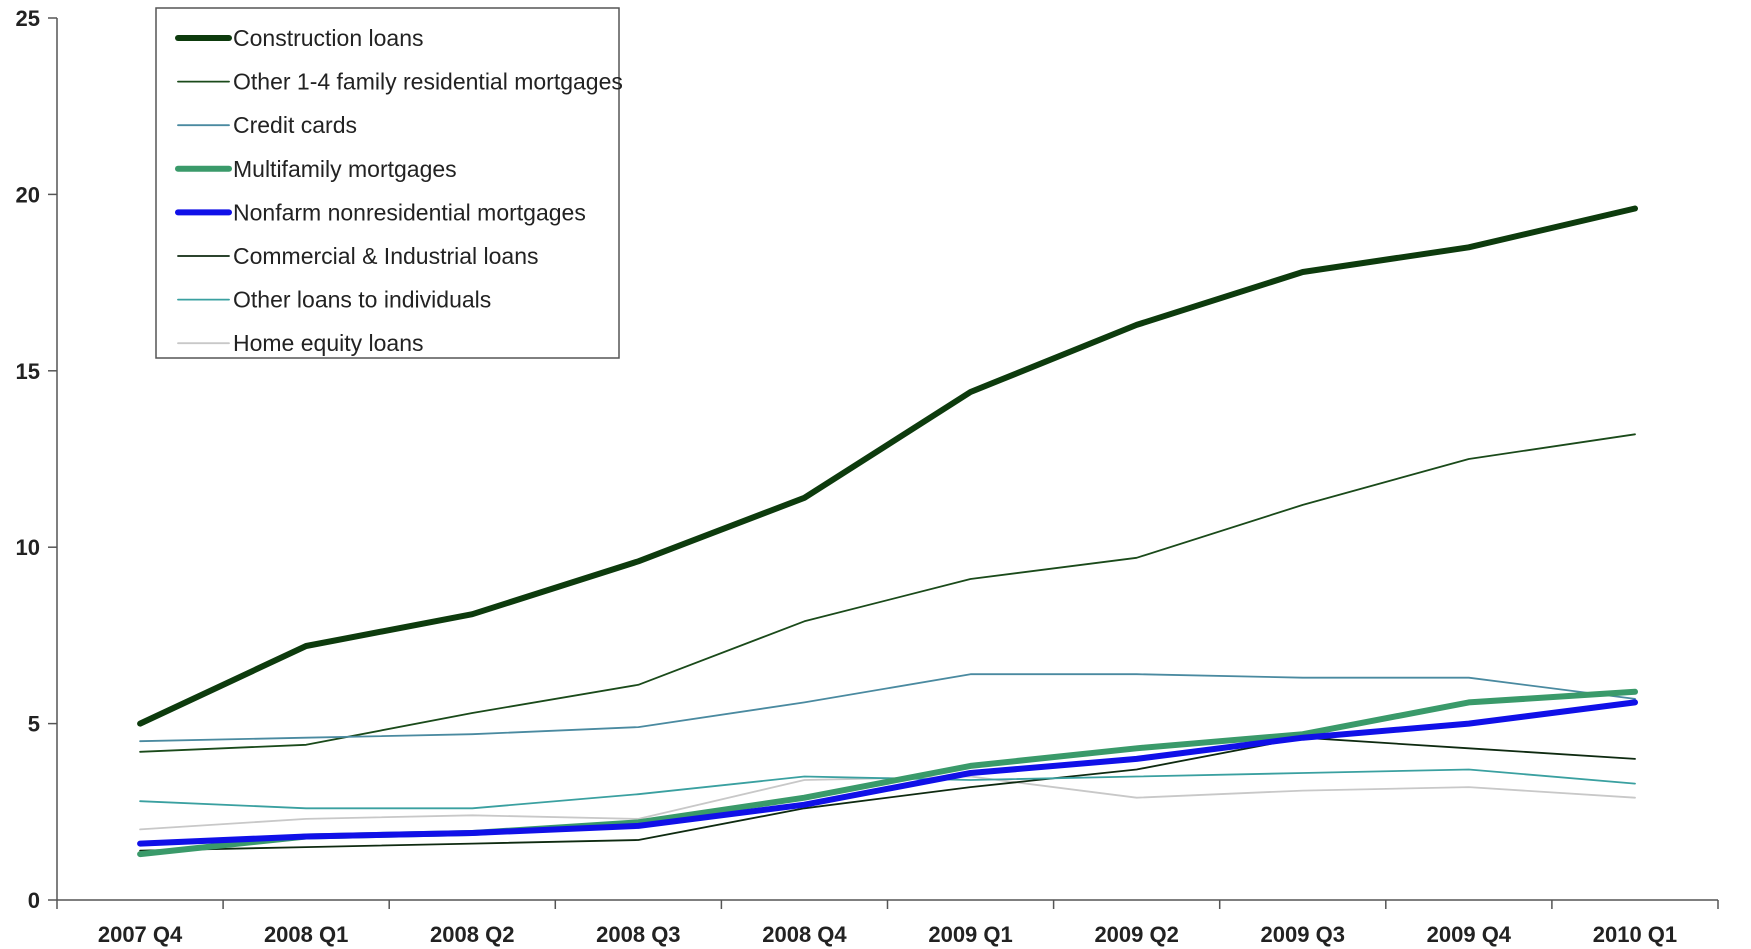 The width and height of the screenshot is (1751, 949). What do you see at coordinates (28, 371) in the screenshot?
I see `y-tick-label: 15` at bounding box center [28, 371].